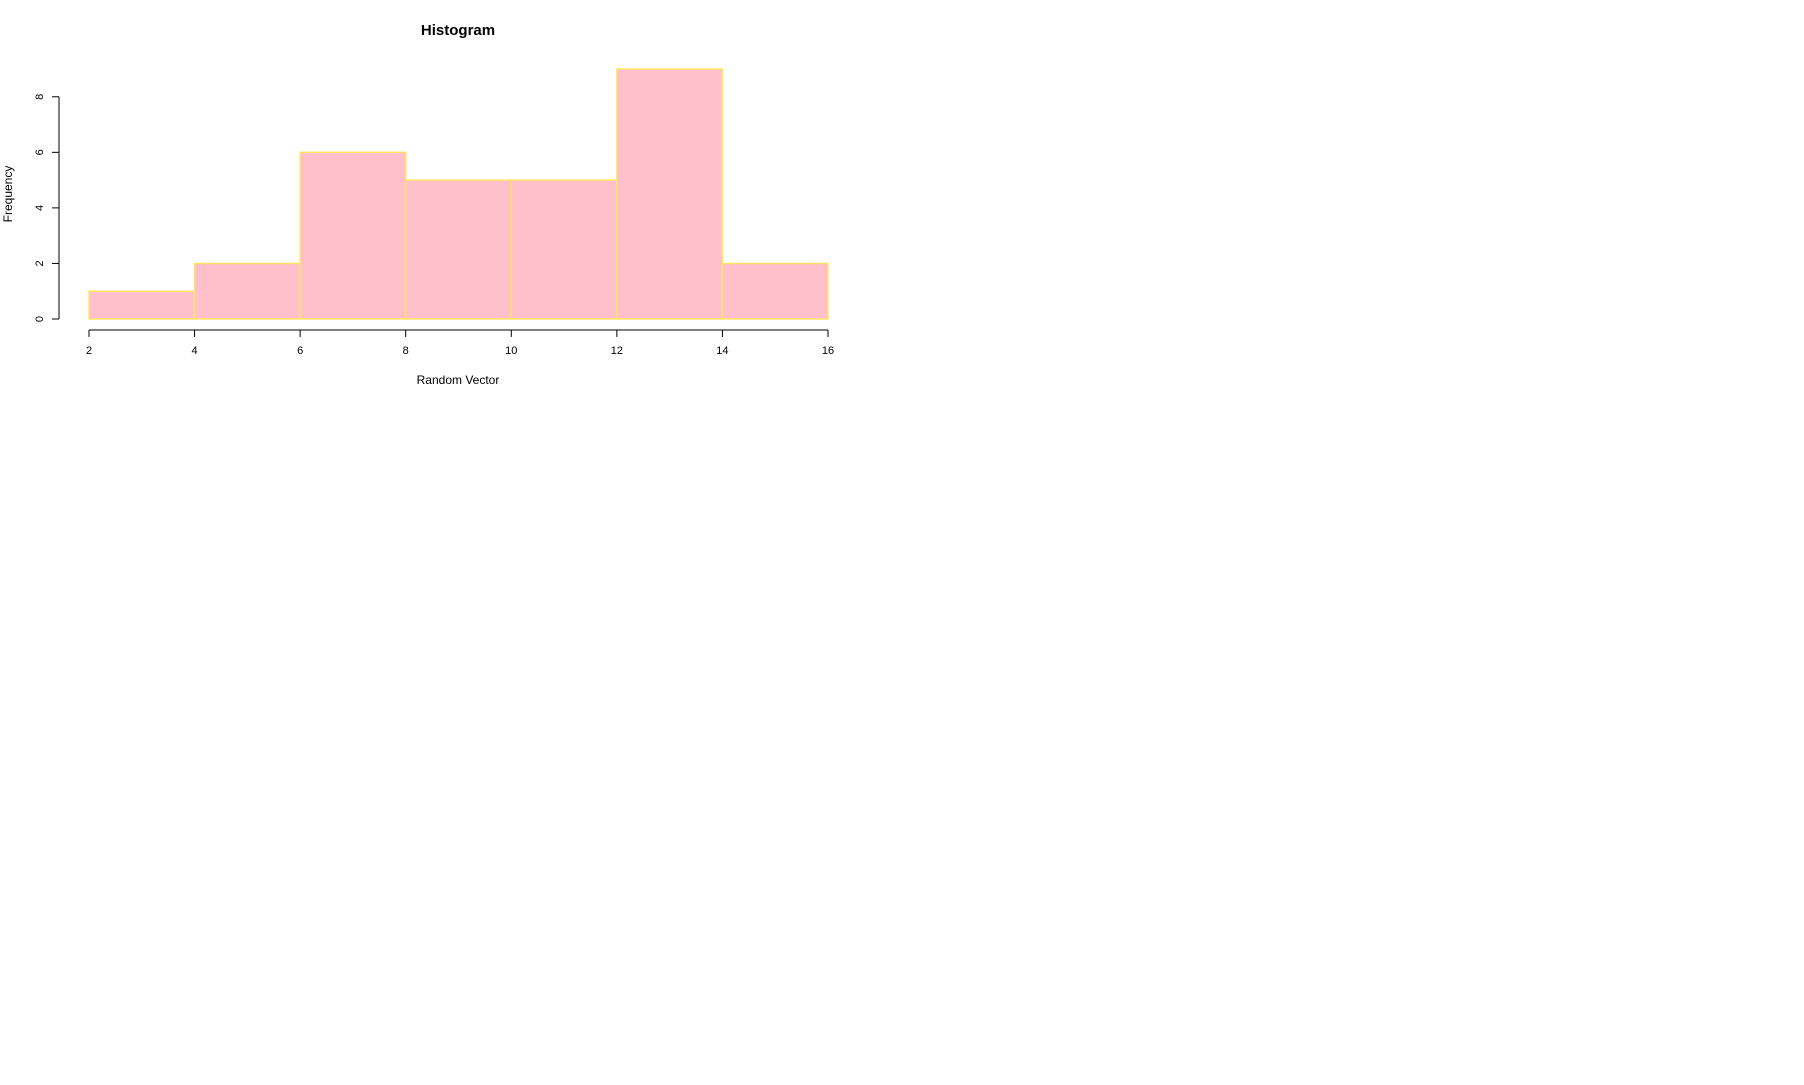 Image resolution: width=1804 pixels, height=1085 pixels. I want to click on y-axis-label: Frequency, so click(8, 194).